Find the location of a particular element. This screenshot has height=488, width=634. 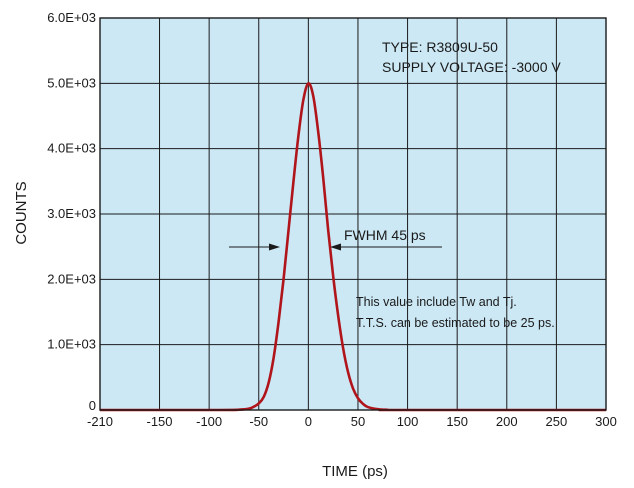

x-tick-label: 50 is located at coordinates (358, 421).